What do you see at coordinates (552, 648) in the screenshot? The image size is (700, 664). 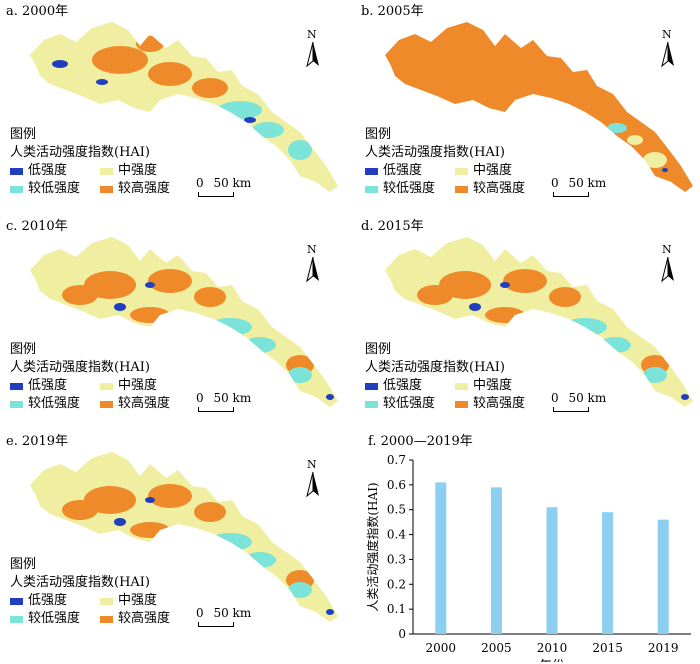 I see `x-tick-label: 2010` at bounding box center [552, 648].